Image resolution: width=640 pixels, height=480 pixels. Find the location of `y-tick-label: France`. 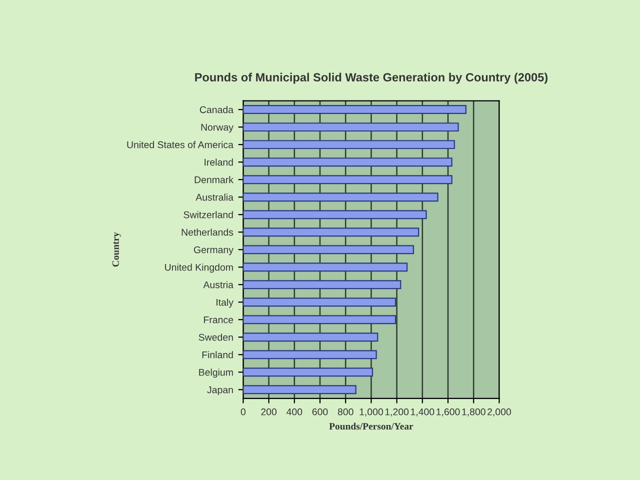

y-tick-label: France is located at coordinates (219, 320).